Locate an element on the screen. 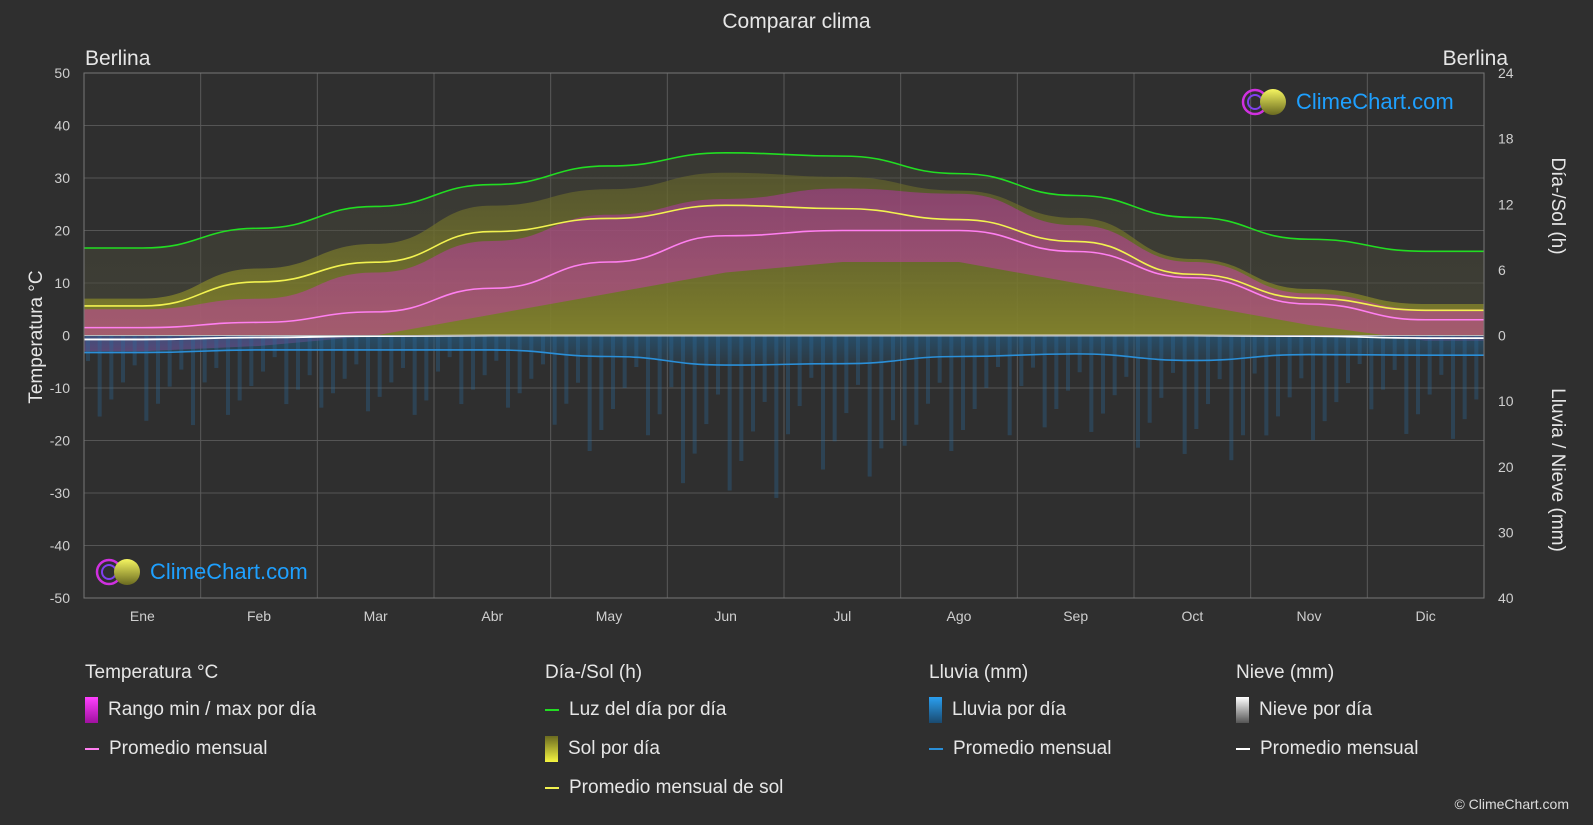 Image resolution: width=1593 pixels, height=825 pixels. rain-swatch is located at coordinates (935, 710).